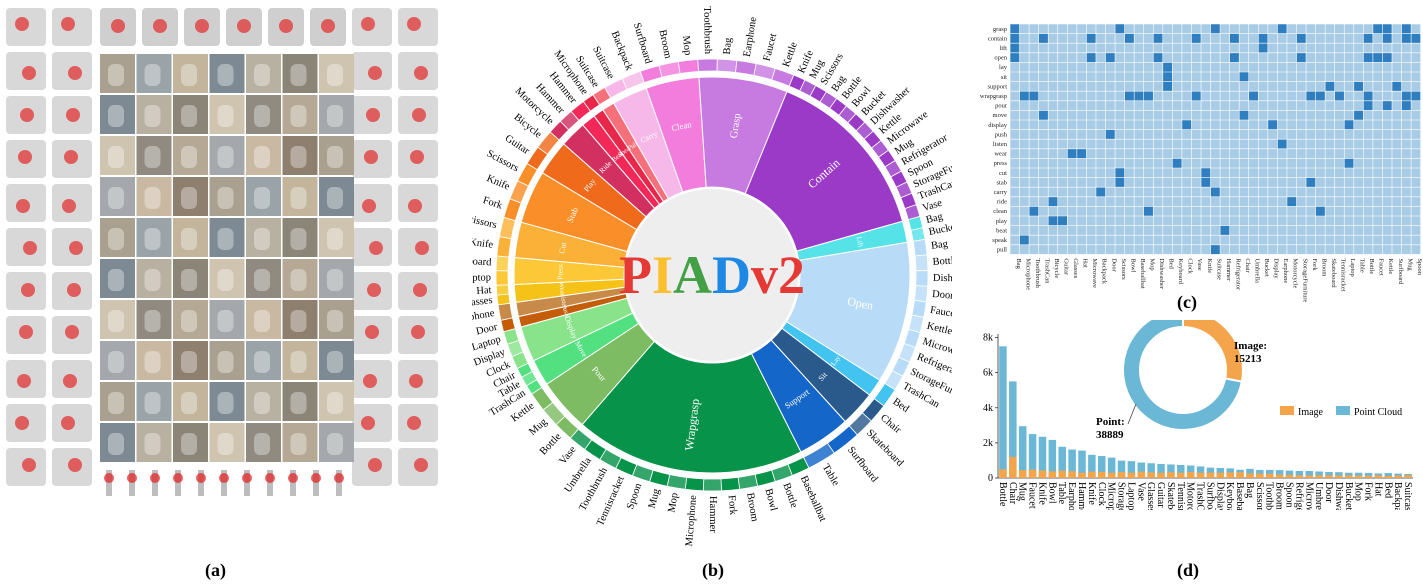 Image resolution: width=1423 pixels, height=586 pixels. I want to click on sunburst-inner-label: Open, so click(860, 303).